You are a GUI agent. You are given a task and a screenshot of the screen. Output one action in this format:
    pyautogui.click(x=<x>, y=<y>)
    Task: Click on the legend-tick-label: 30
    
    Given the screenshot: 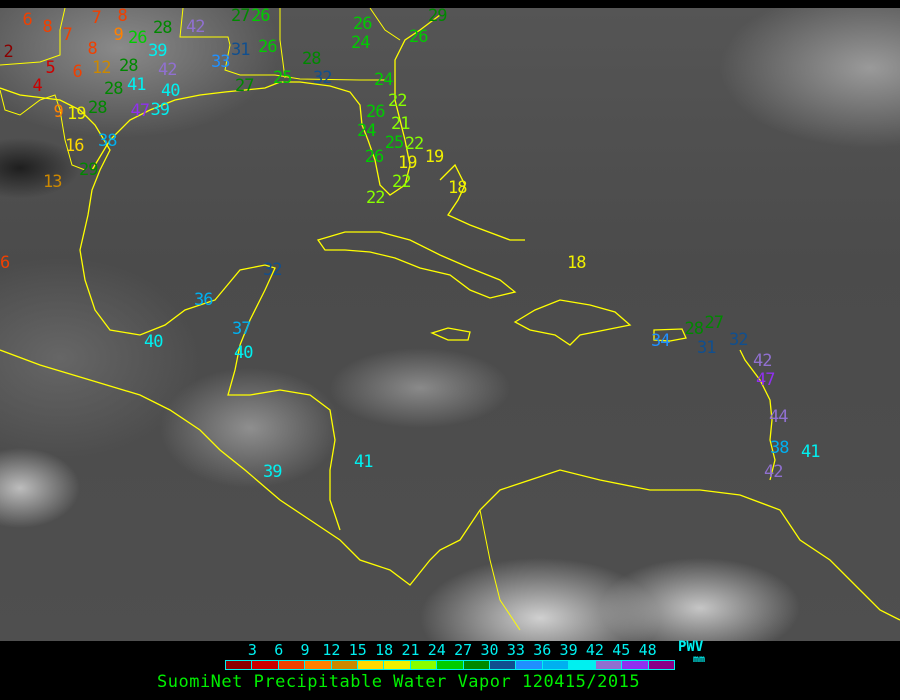 What is the action you would take?
    pyautogui.click(x=489, y=650)
    